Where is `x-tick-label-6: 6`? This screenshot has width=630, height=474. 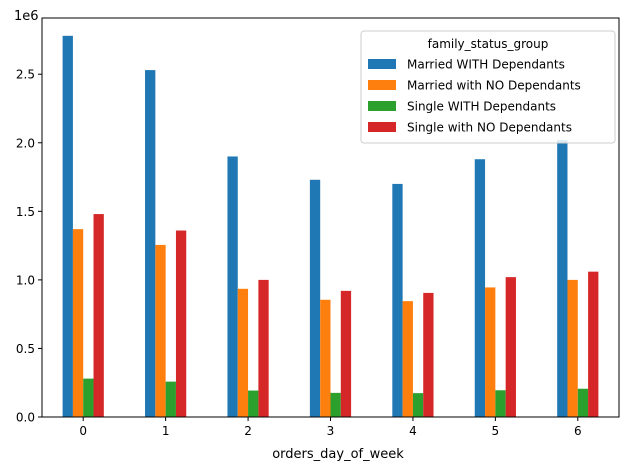
x-tick-label-6: 6 is located at coordinates (578, 431).